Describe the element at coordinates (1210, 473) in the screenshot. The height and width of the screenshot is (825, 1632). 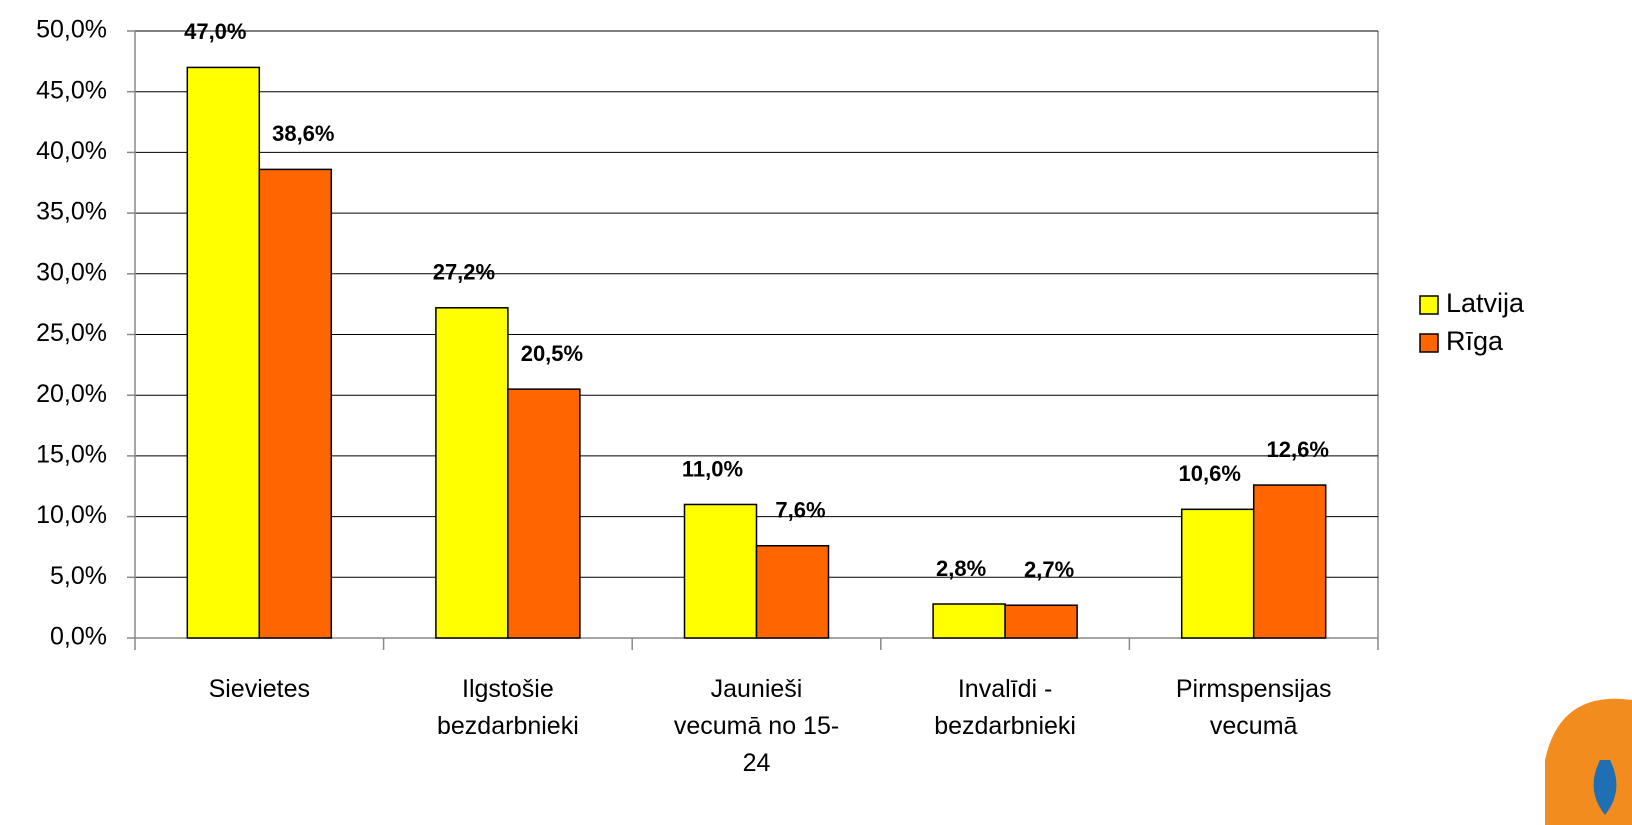
I see `value-label: 10,6%` at that location.